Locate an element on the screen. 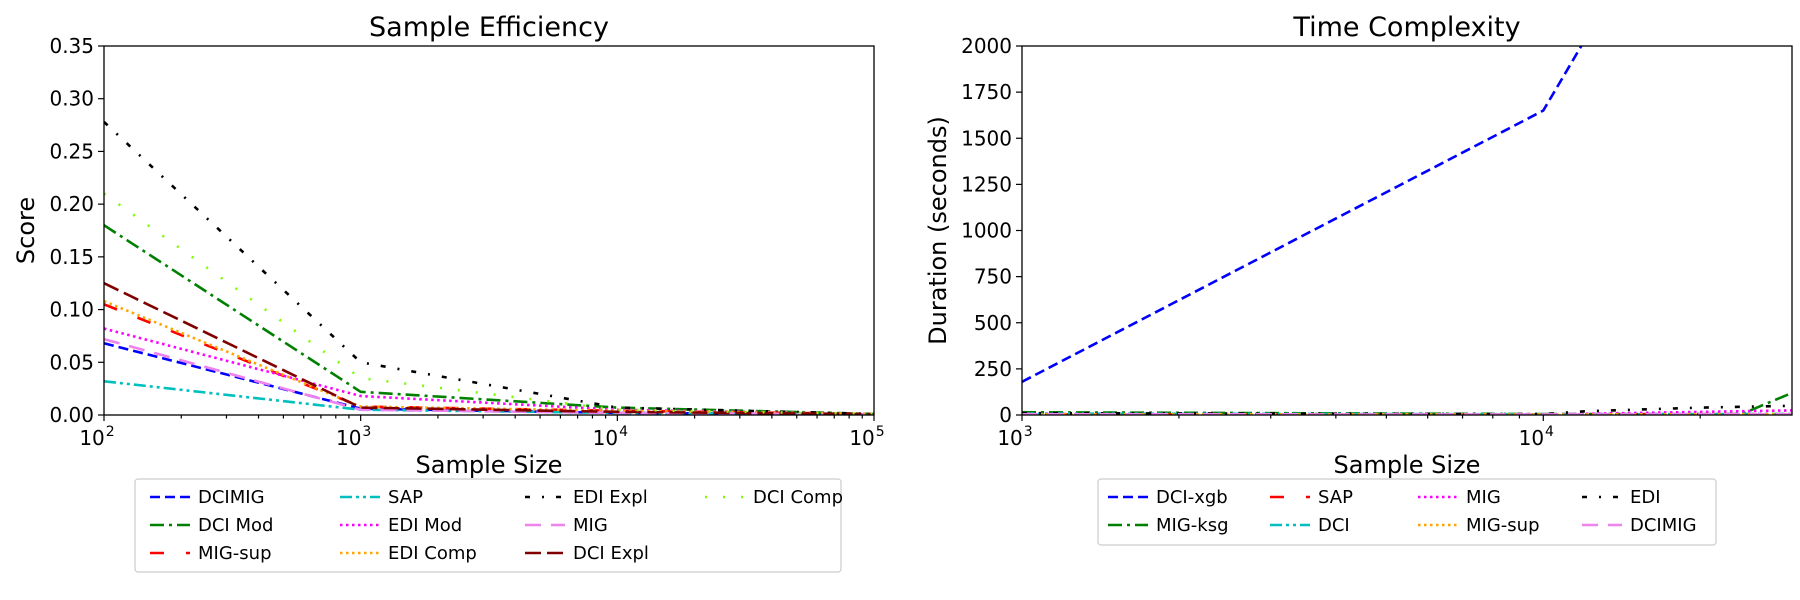 This screenshot has width=1800, height=600. legend-label: DCI Expl is located at coordinates (611, 553).